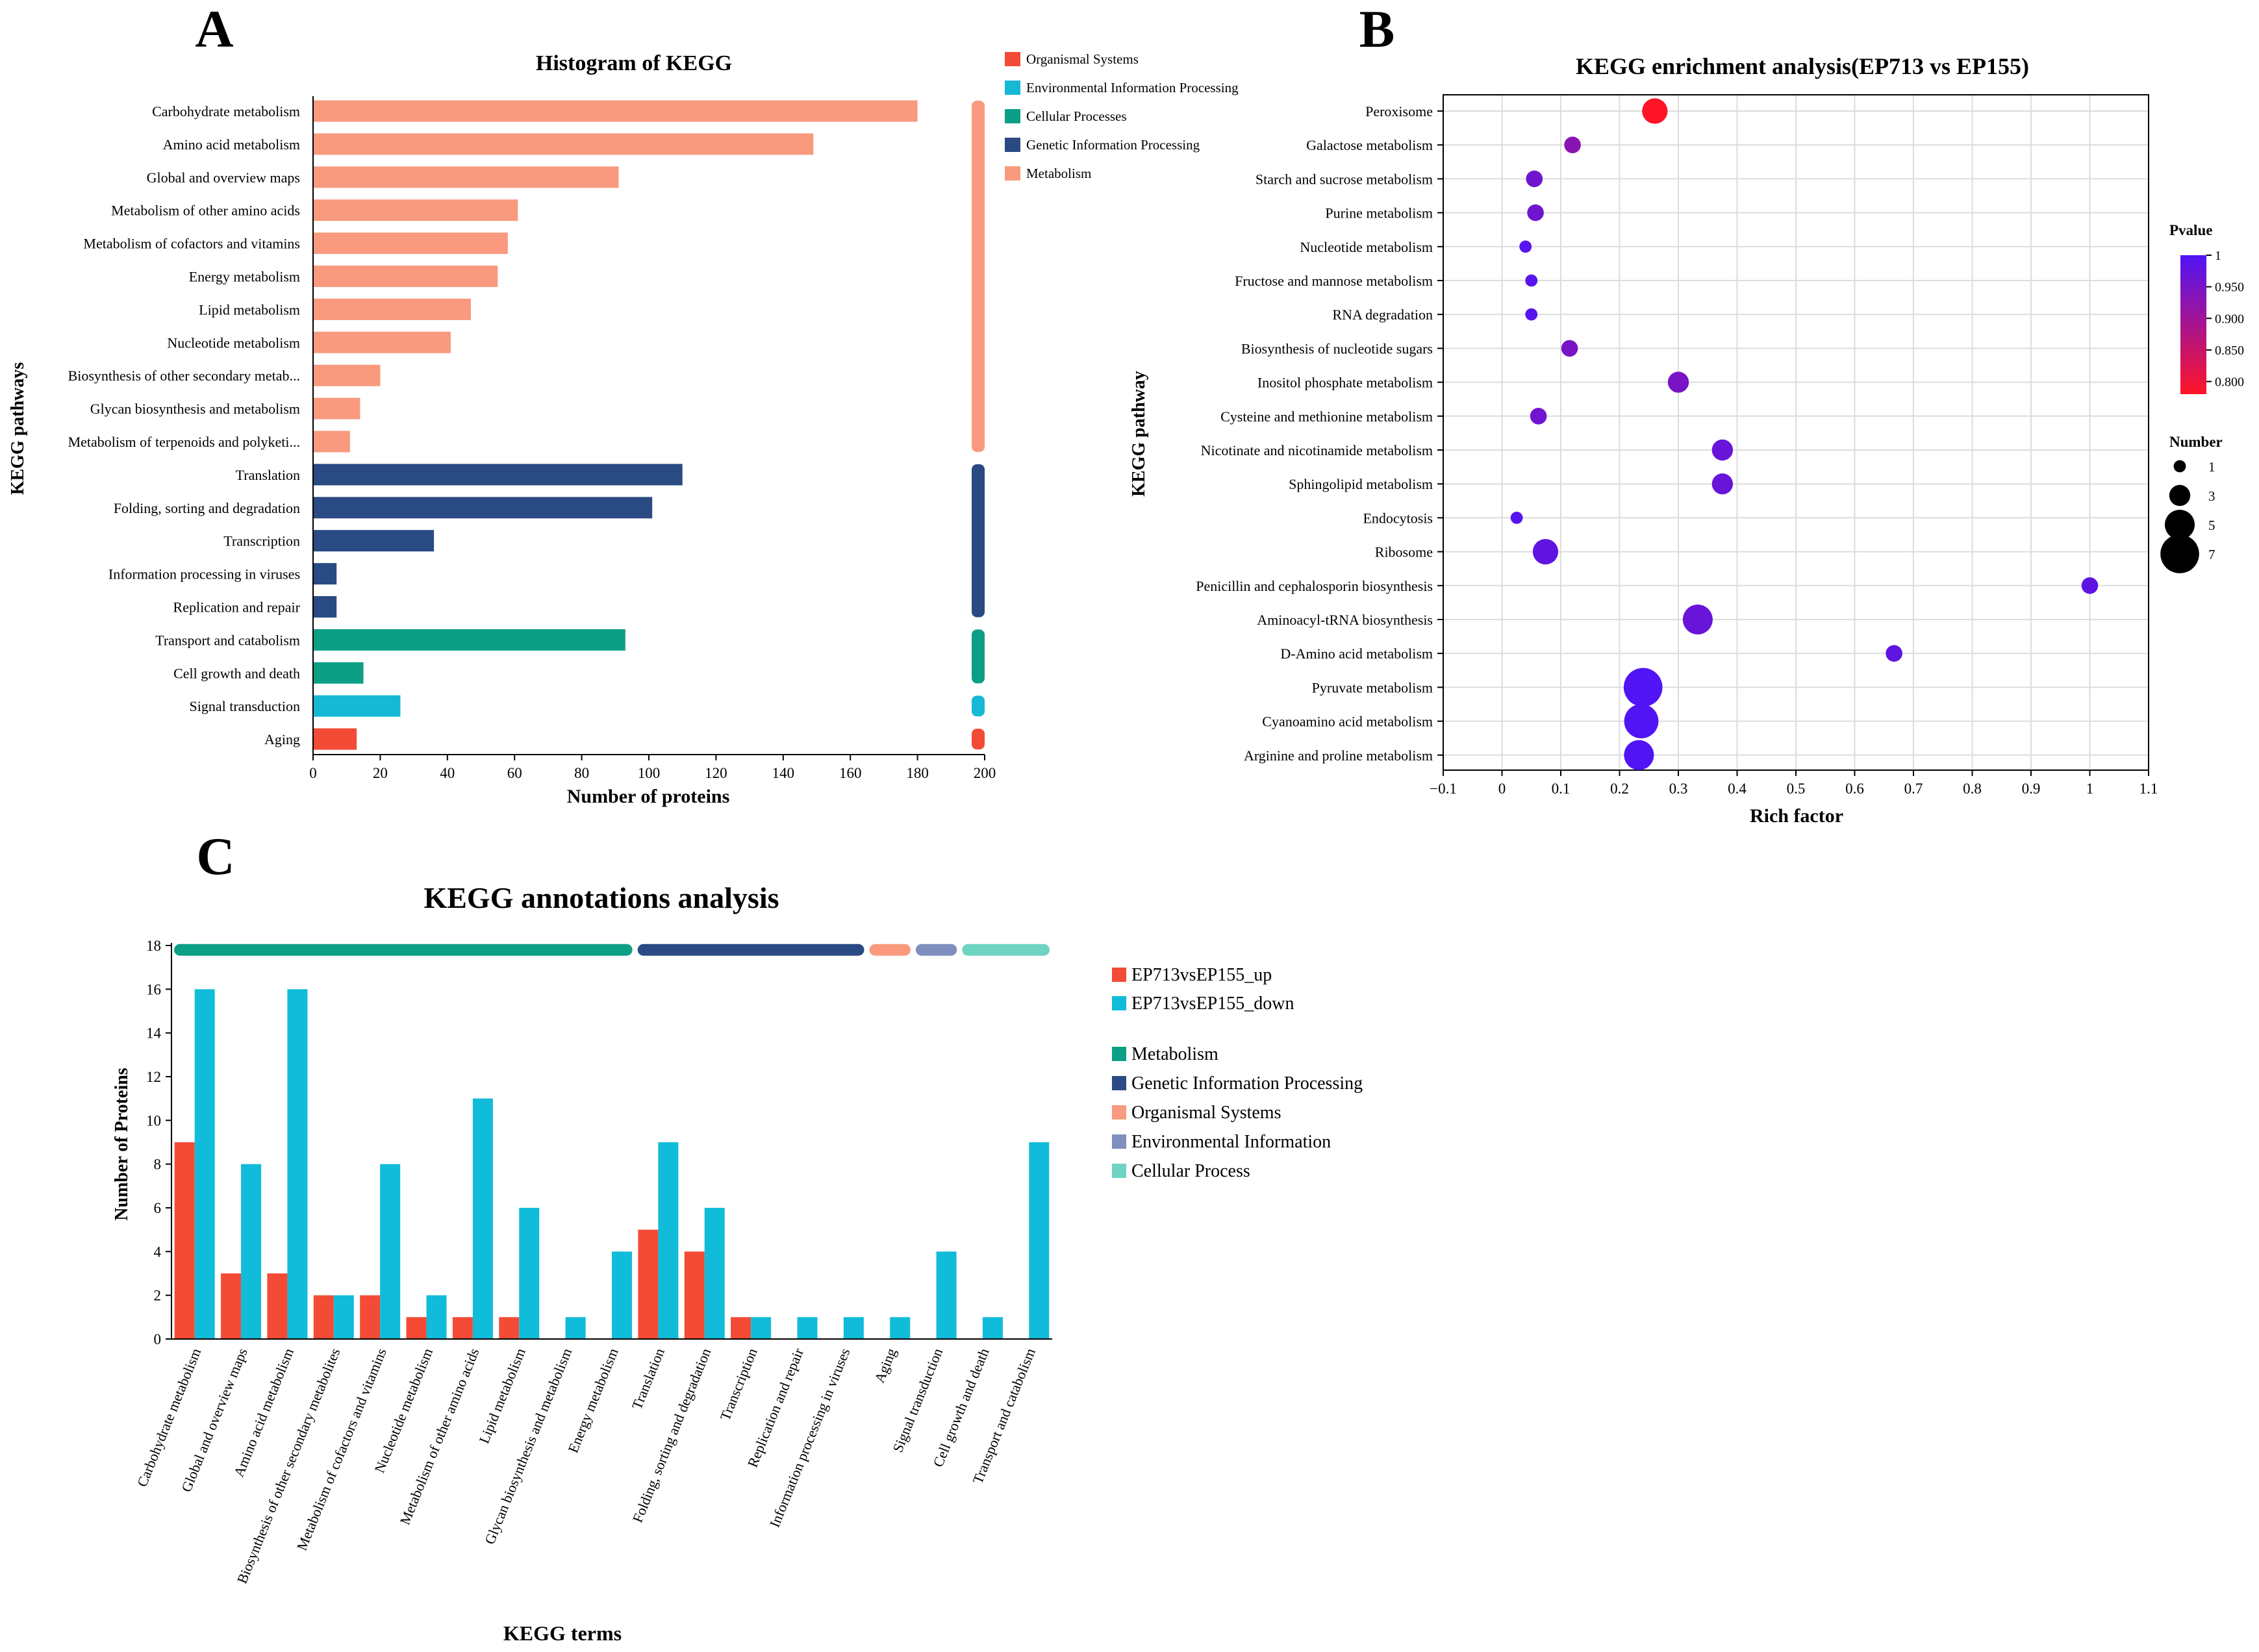 The image size is (2259, 1652). I want to click on x-tick-label-a: 40, so click(448, 773).